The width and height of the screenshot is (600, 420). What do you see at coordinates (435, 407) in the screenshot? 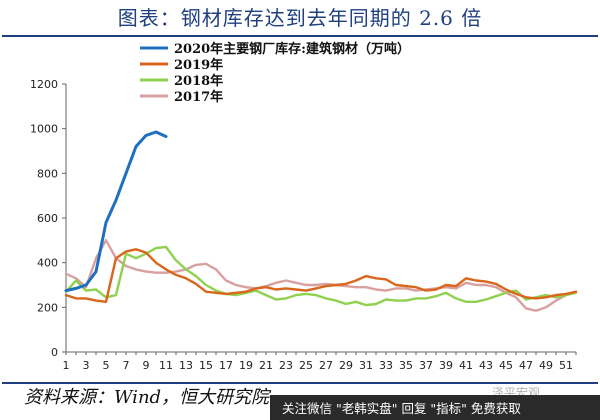
I see `promo-banner: 关注微信 "老韩实盘" 回复 "指标" 免费获取` at bounding box center [435, 407].